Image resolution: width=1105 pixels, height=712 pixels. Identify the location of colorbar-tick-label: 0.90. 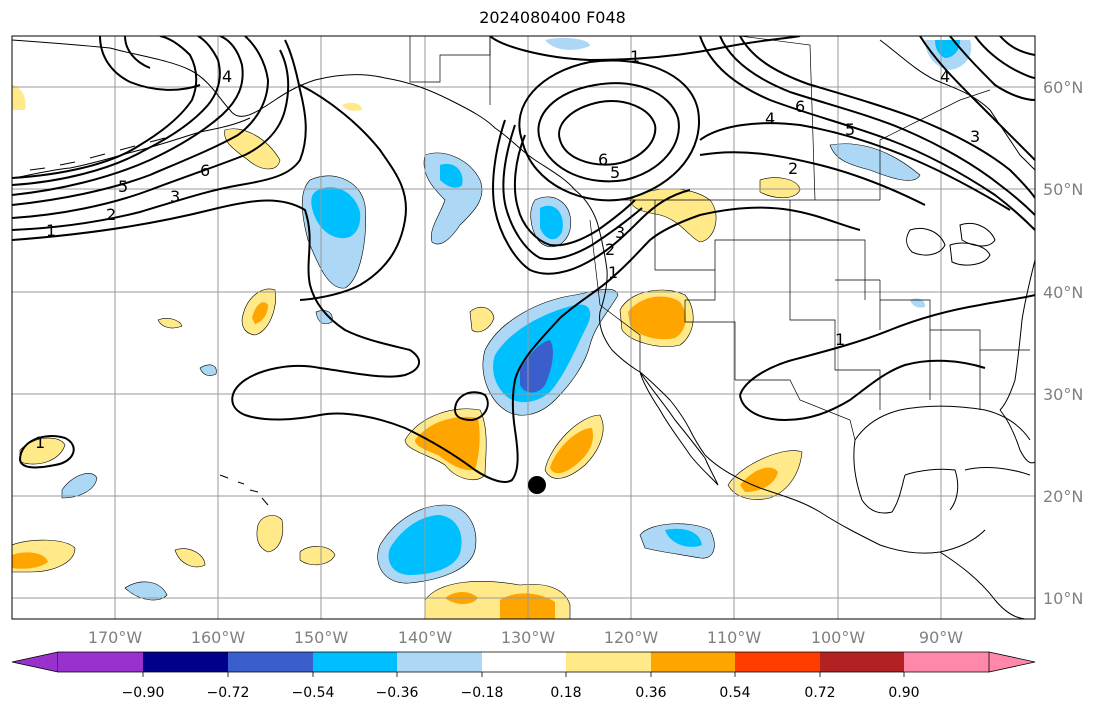
(903, 693).